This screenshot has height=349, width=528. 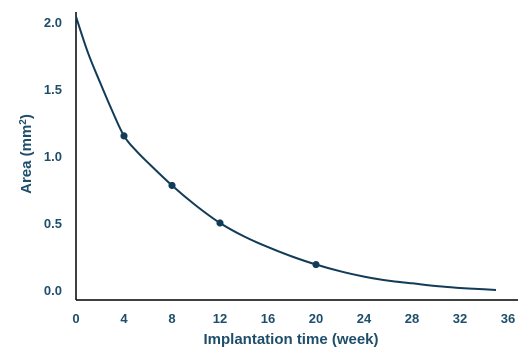 I want to click on x-tick-label: 4, so click(x=124, y=318).